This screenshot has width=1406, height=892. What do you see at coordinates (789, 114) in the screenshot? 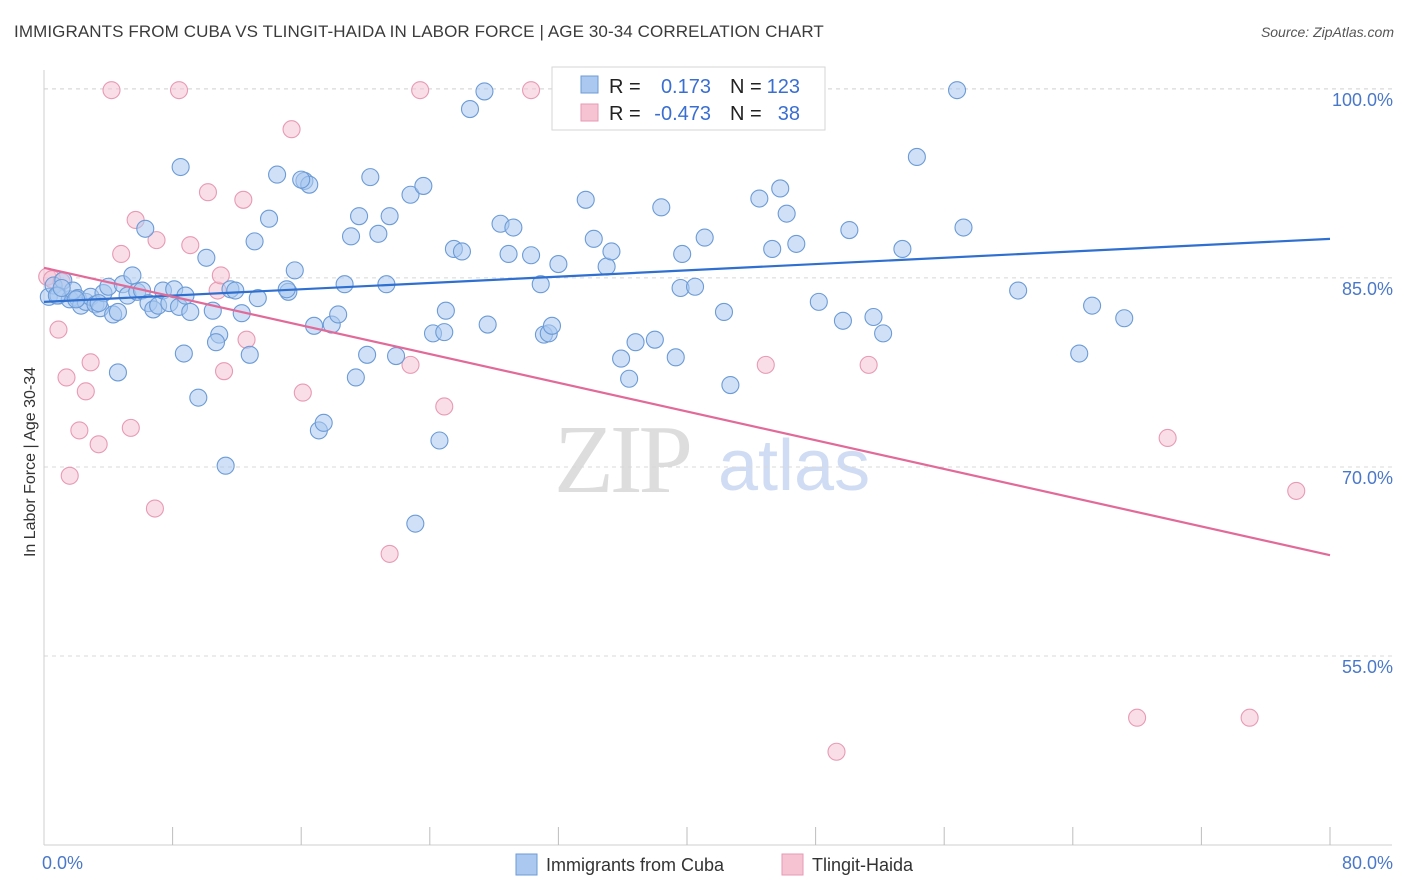
I see `stats-n-value-pink: 38` at bounding box center [789, 114].